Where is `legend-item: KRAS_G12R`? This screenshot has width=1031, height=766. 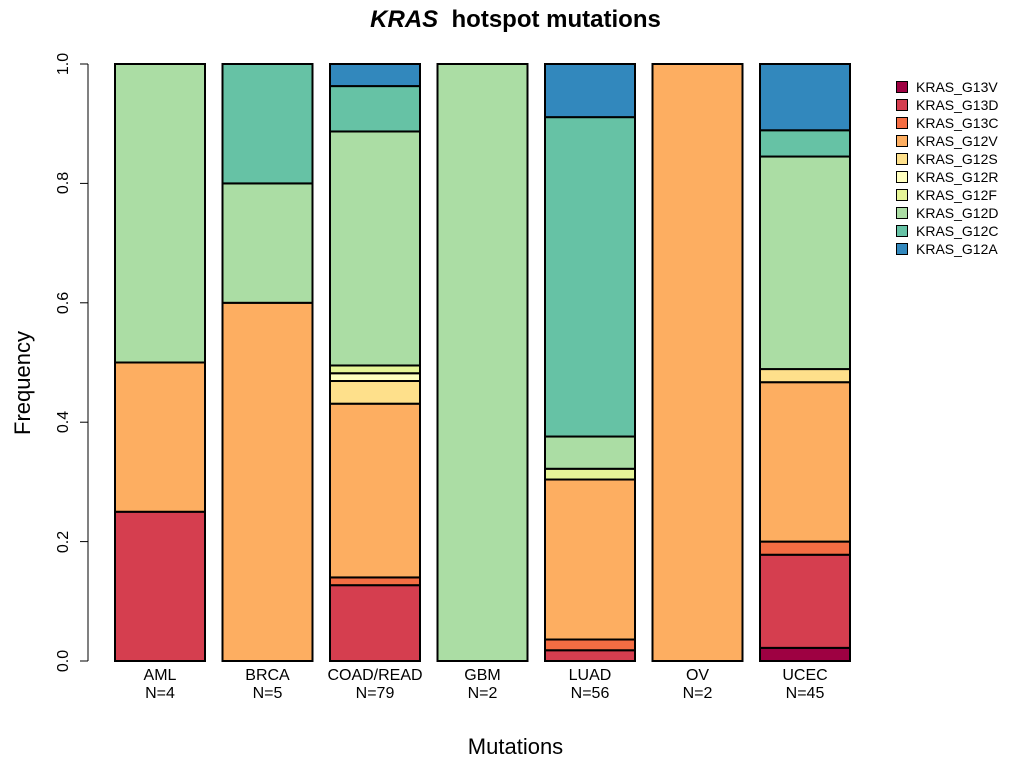
legend-item: KRAS_G12R is located at coordinates (947, 177).